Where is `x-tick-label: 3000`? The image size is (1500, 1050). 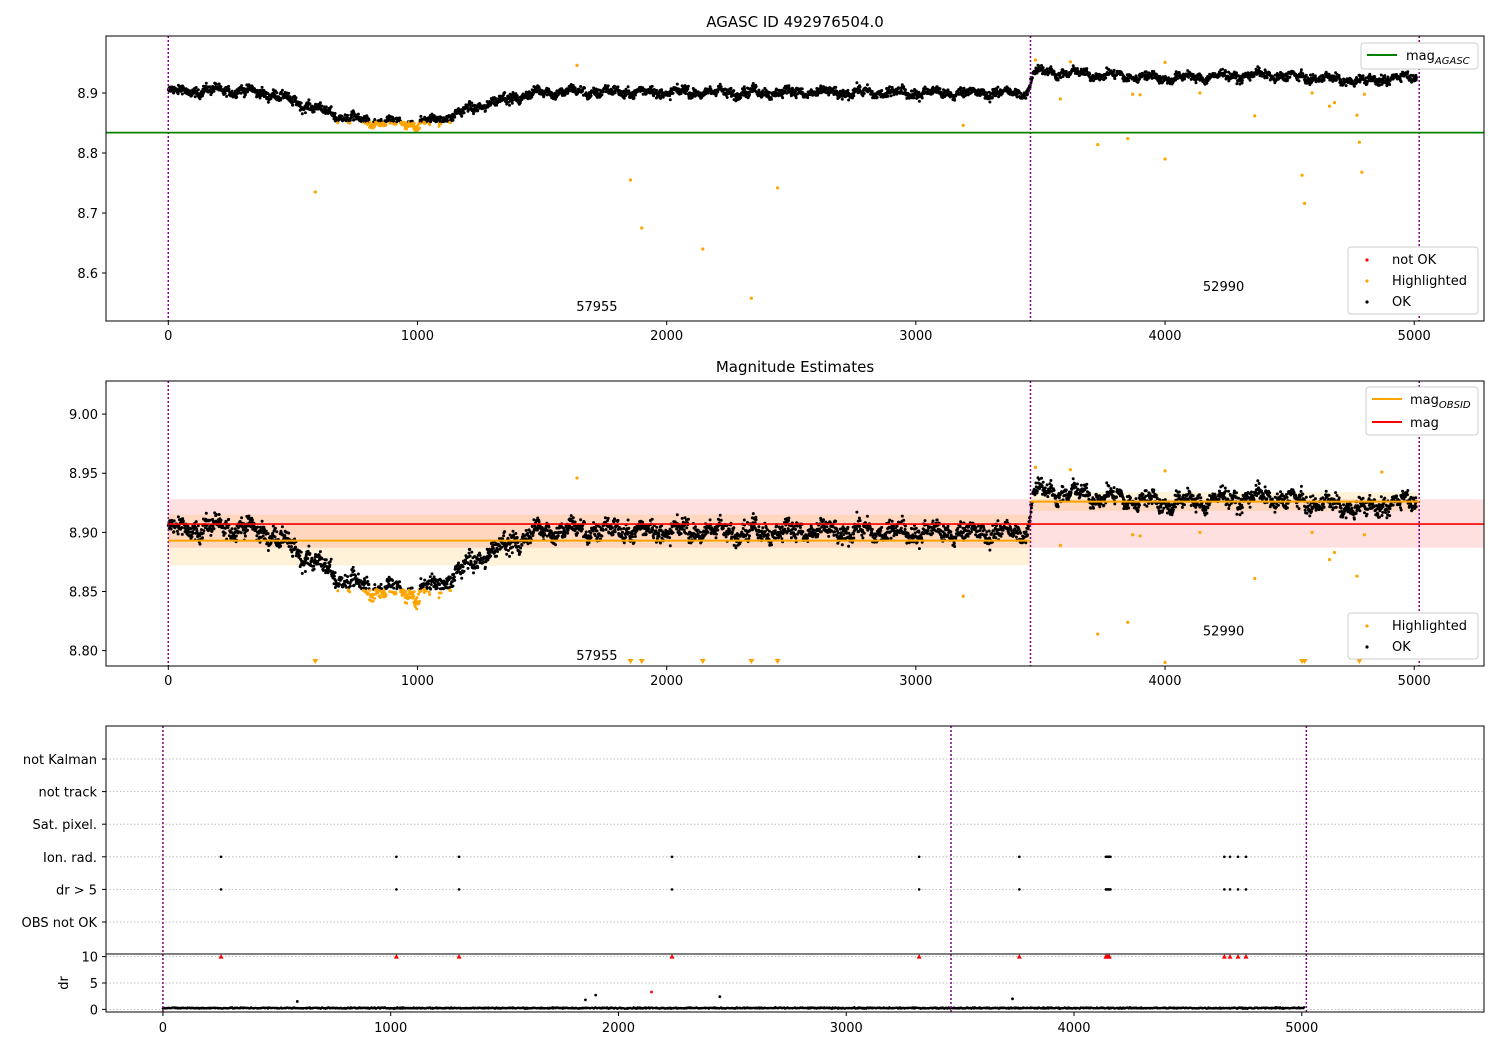 x-tick-label: 3000 is located at coordinates (915, 336).